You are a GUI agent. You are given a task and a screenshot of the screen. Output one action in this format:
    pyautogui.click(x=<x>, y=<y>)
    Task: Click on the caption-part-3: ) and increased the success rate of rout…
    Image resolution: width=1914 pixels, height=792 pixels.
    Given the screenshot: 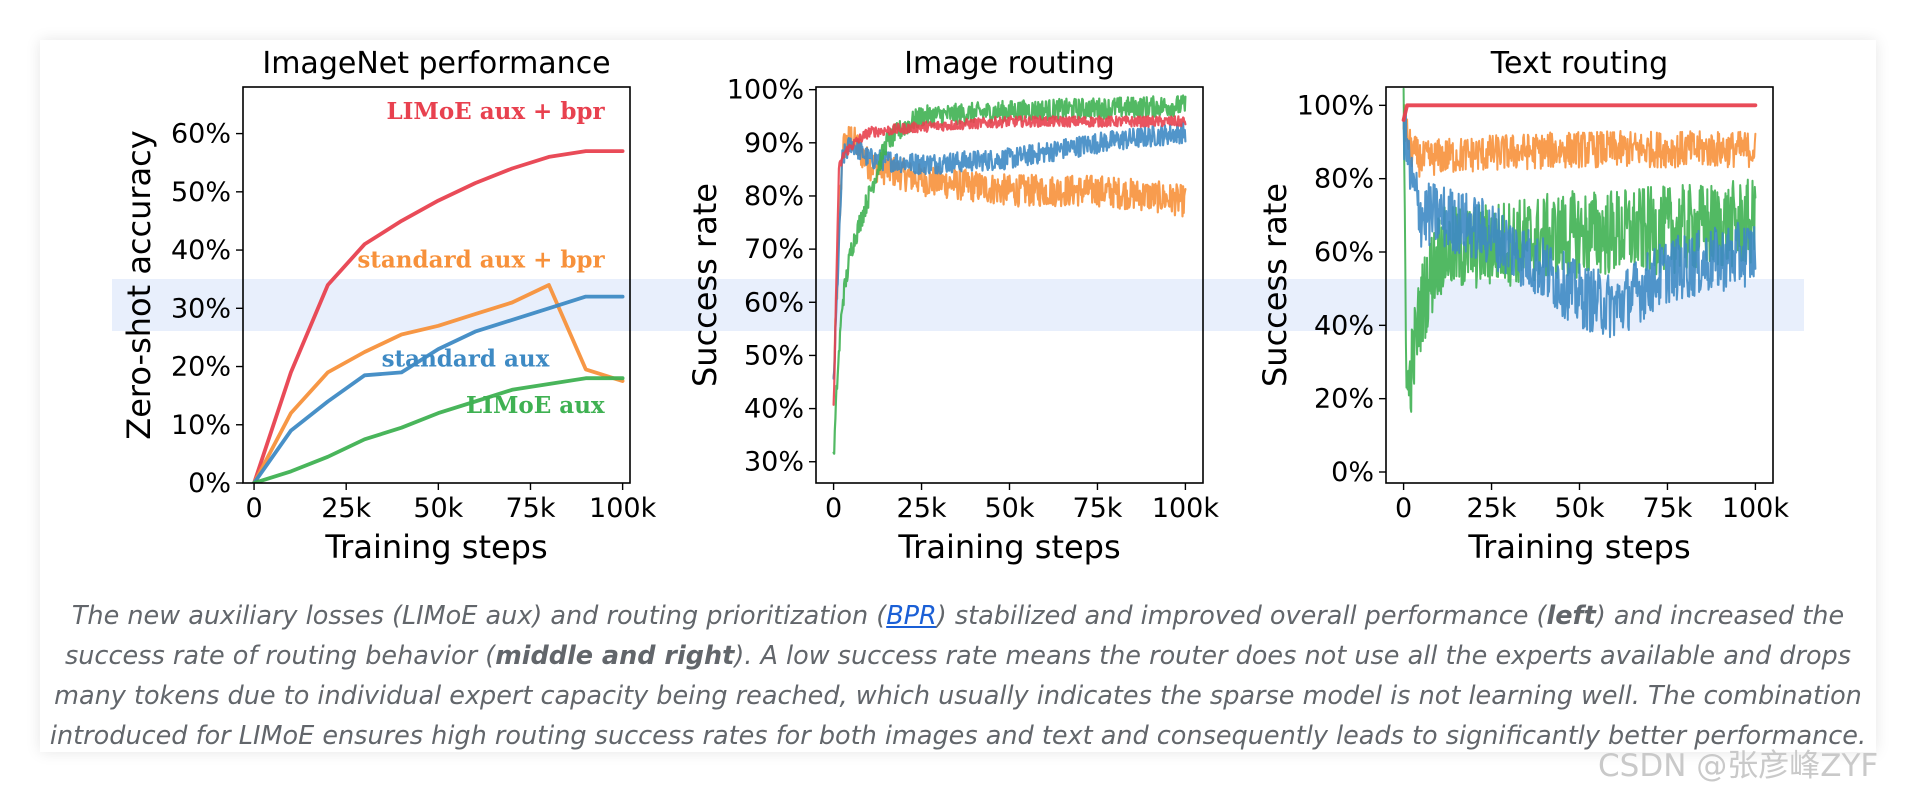 What is the action you would take?
    pyautogui.click(x=954, y=636)
    